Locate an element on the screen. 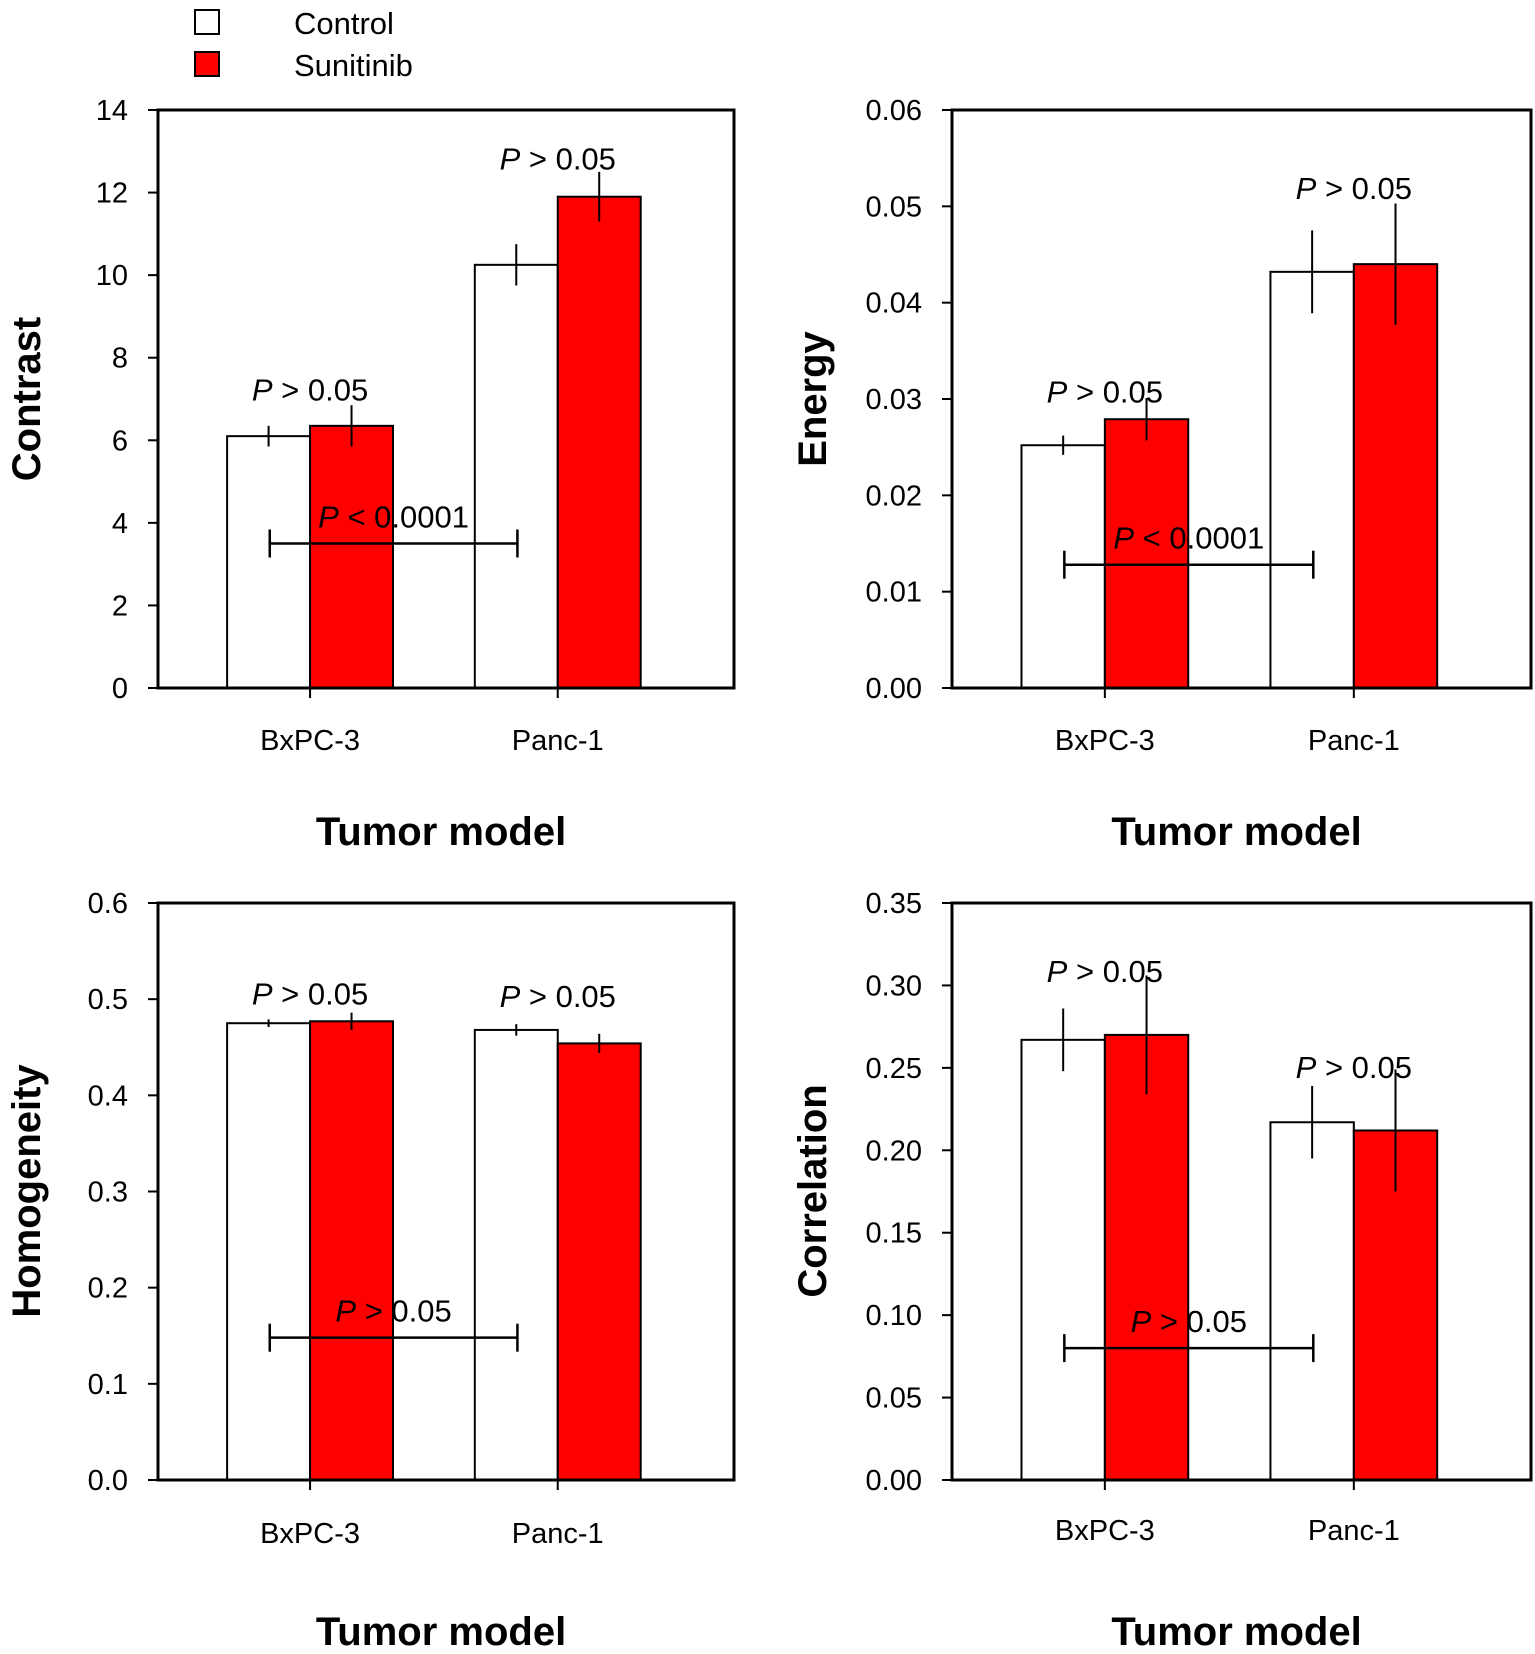 The image size is (1535, 1654). y-axis-title: Correlation is located at coordinates (813, 1190).